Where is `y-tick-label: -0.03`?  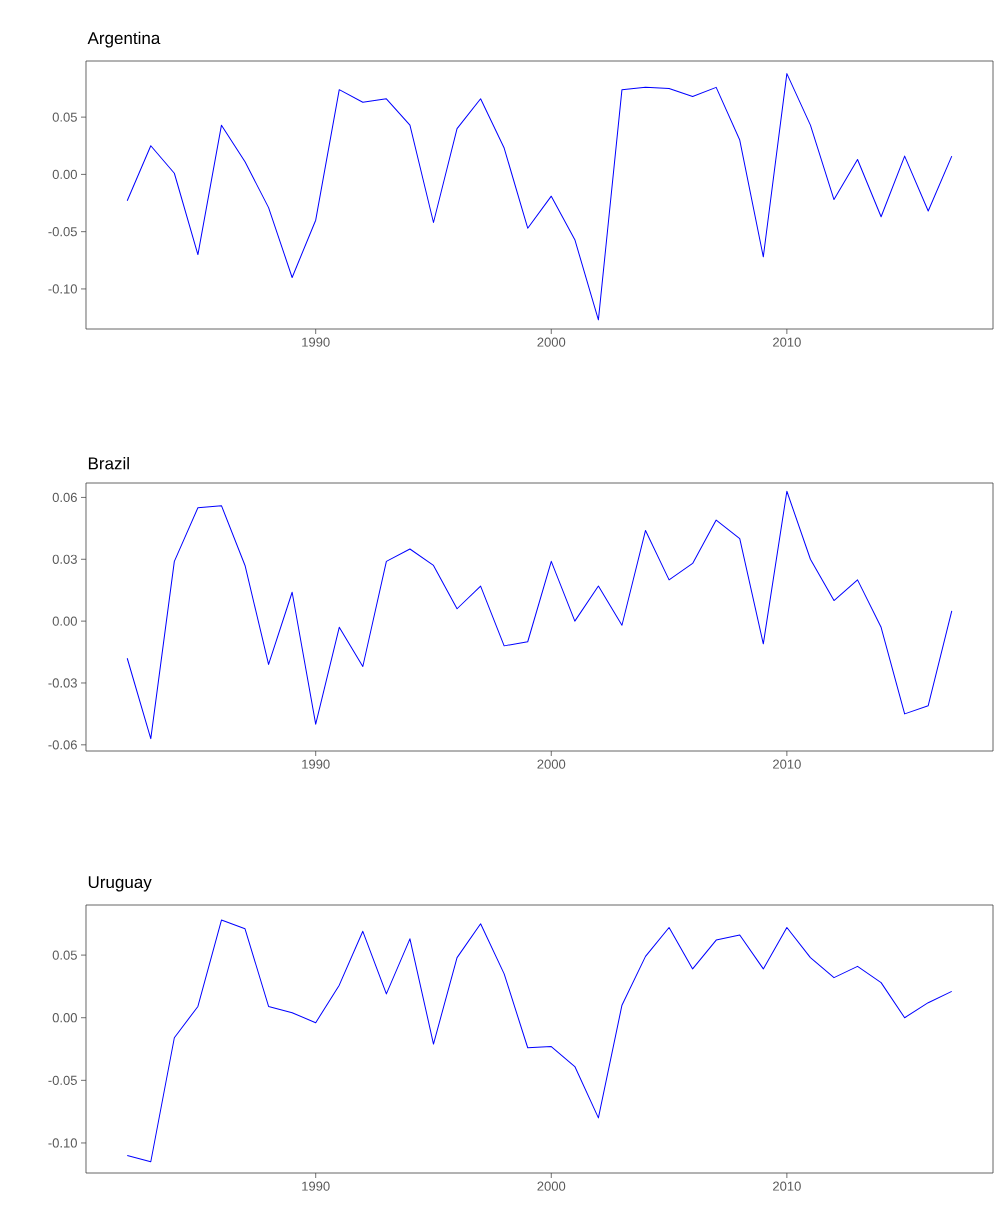
y-tick-label: -0.03 is located at coordinates (62, 683).